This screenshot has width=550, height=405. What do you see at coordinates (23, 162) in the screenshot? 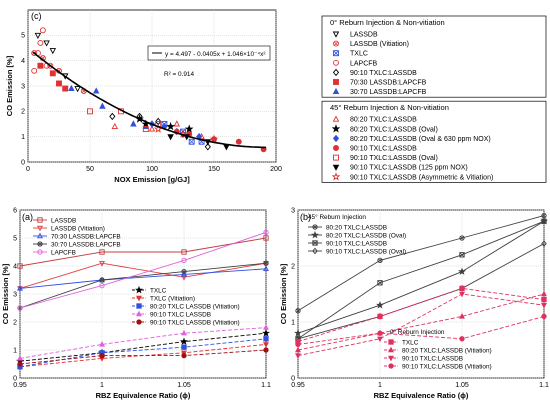
I see `c-y-tick-label: 0` at bounding box center [23, 162].